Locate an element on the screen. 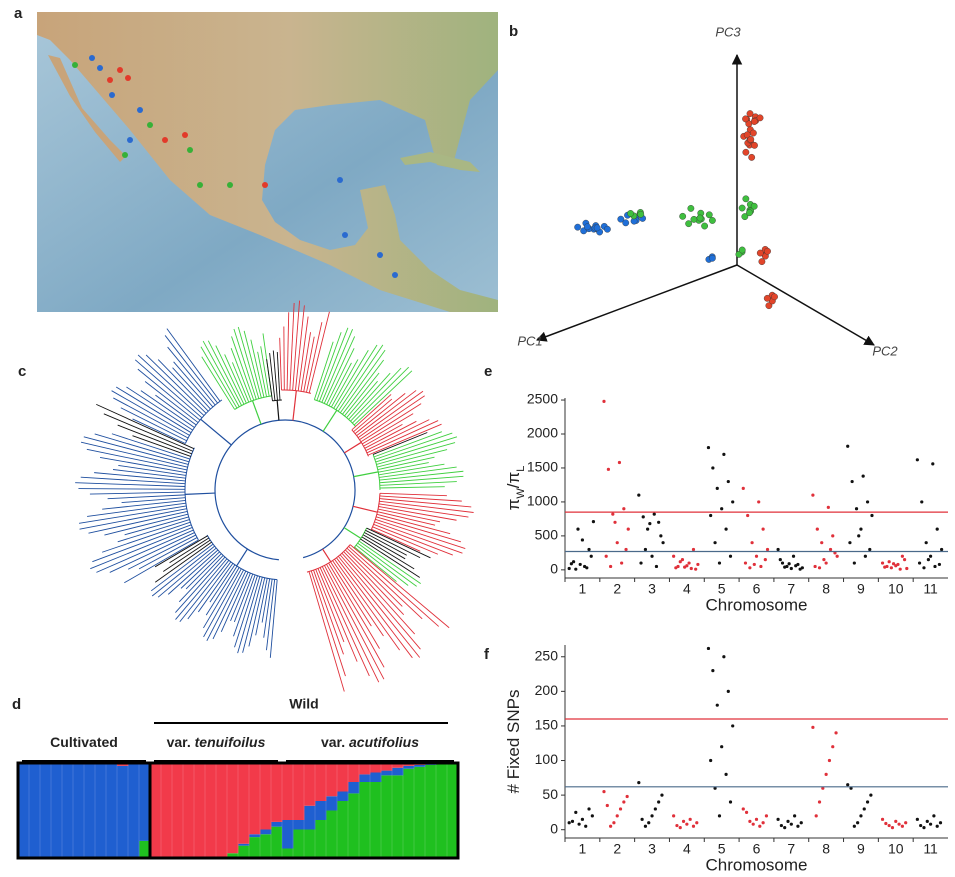  y-axis-label-part: # Fixed SNPs is located at coordinates (513, 742).